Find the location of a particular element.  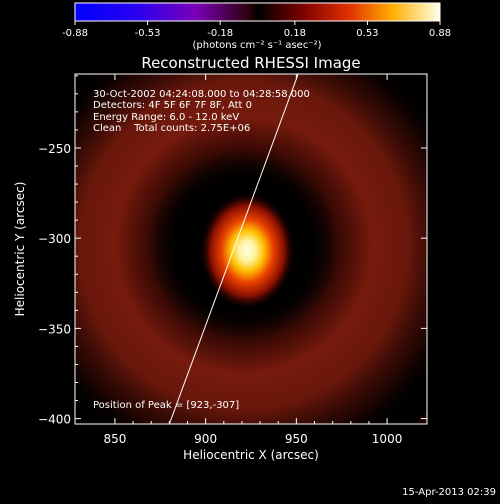

chart-title: Reconstructed RHESSI Image is located at coordinates (250, 63).